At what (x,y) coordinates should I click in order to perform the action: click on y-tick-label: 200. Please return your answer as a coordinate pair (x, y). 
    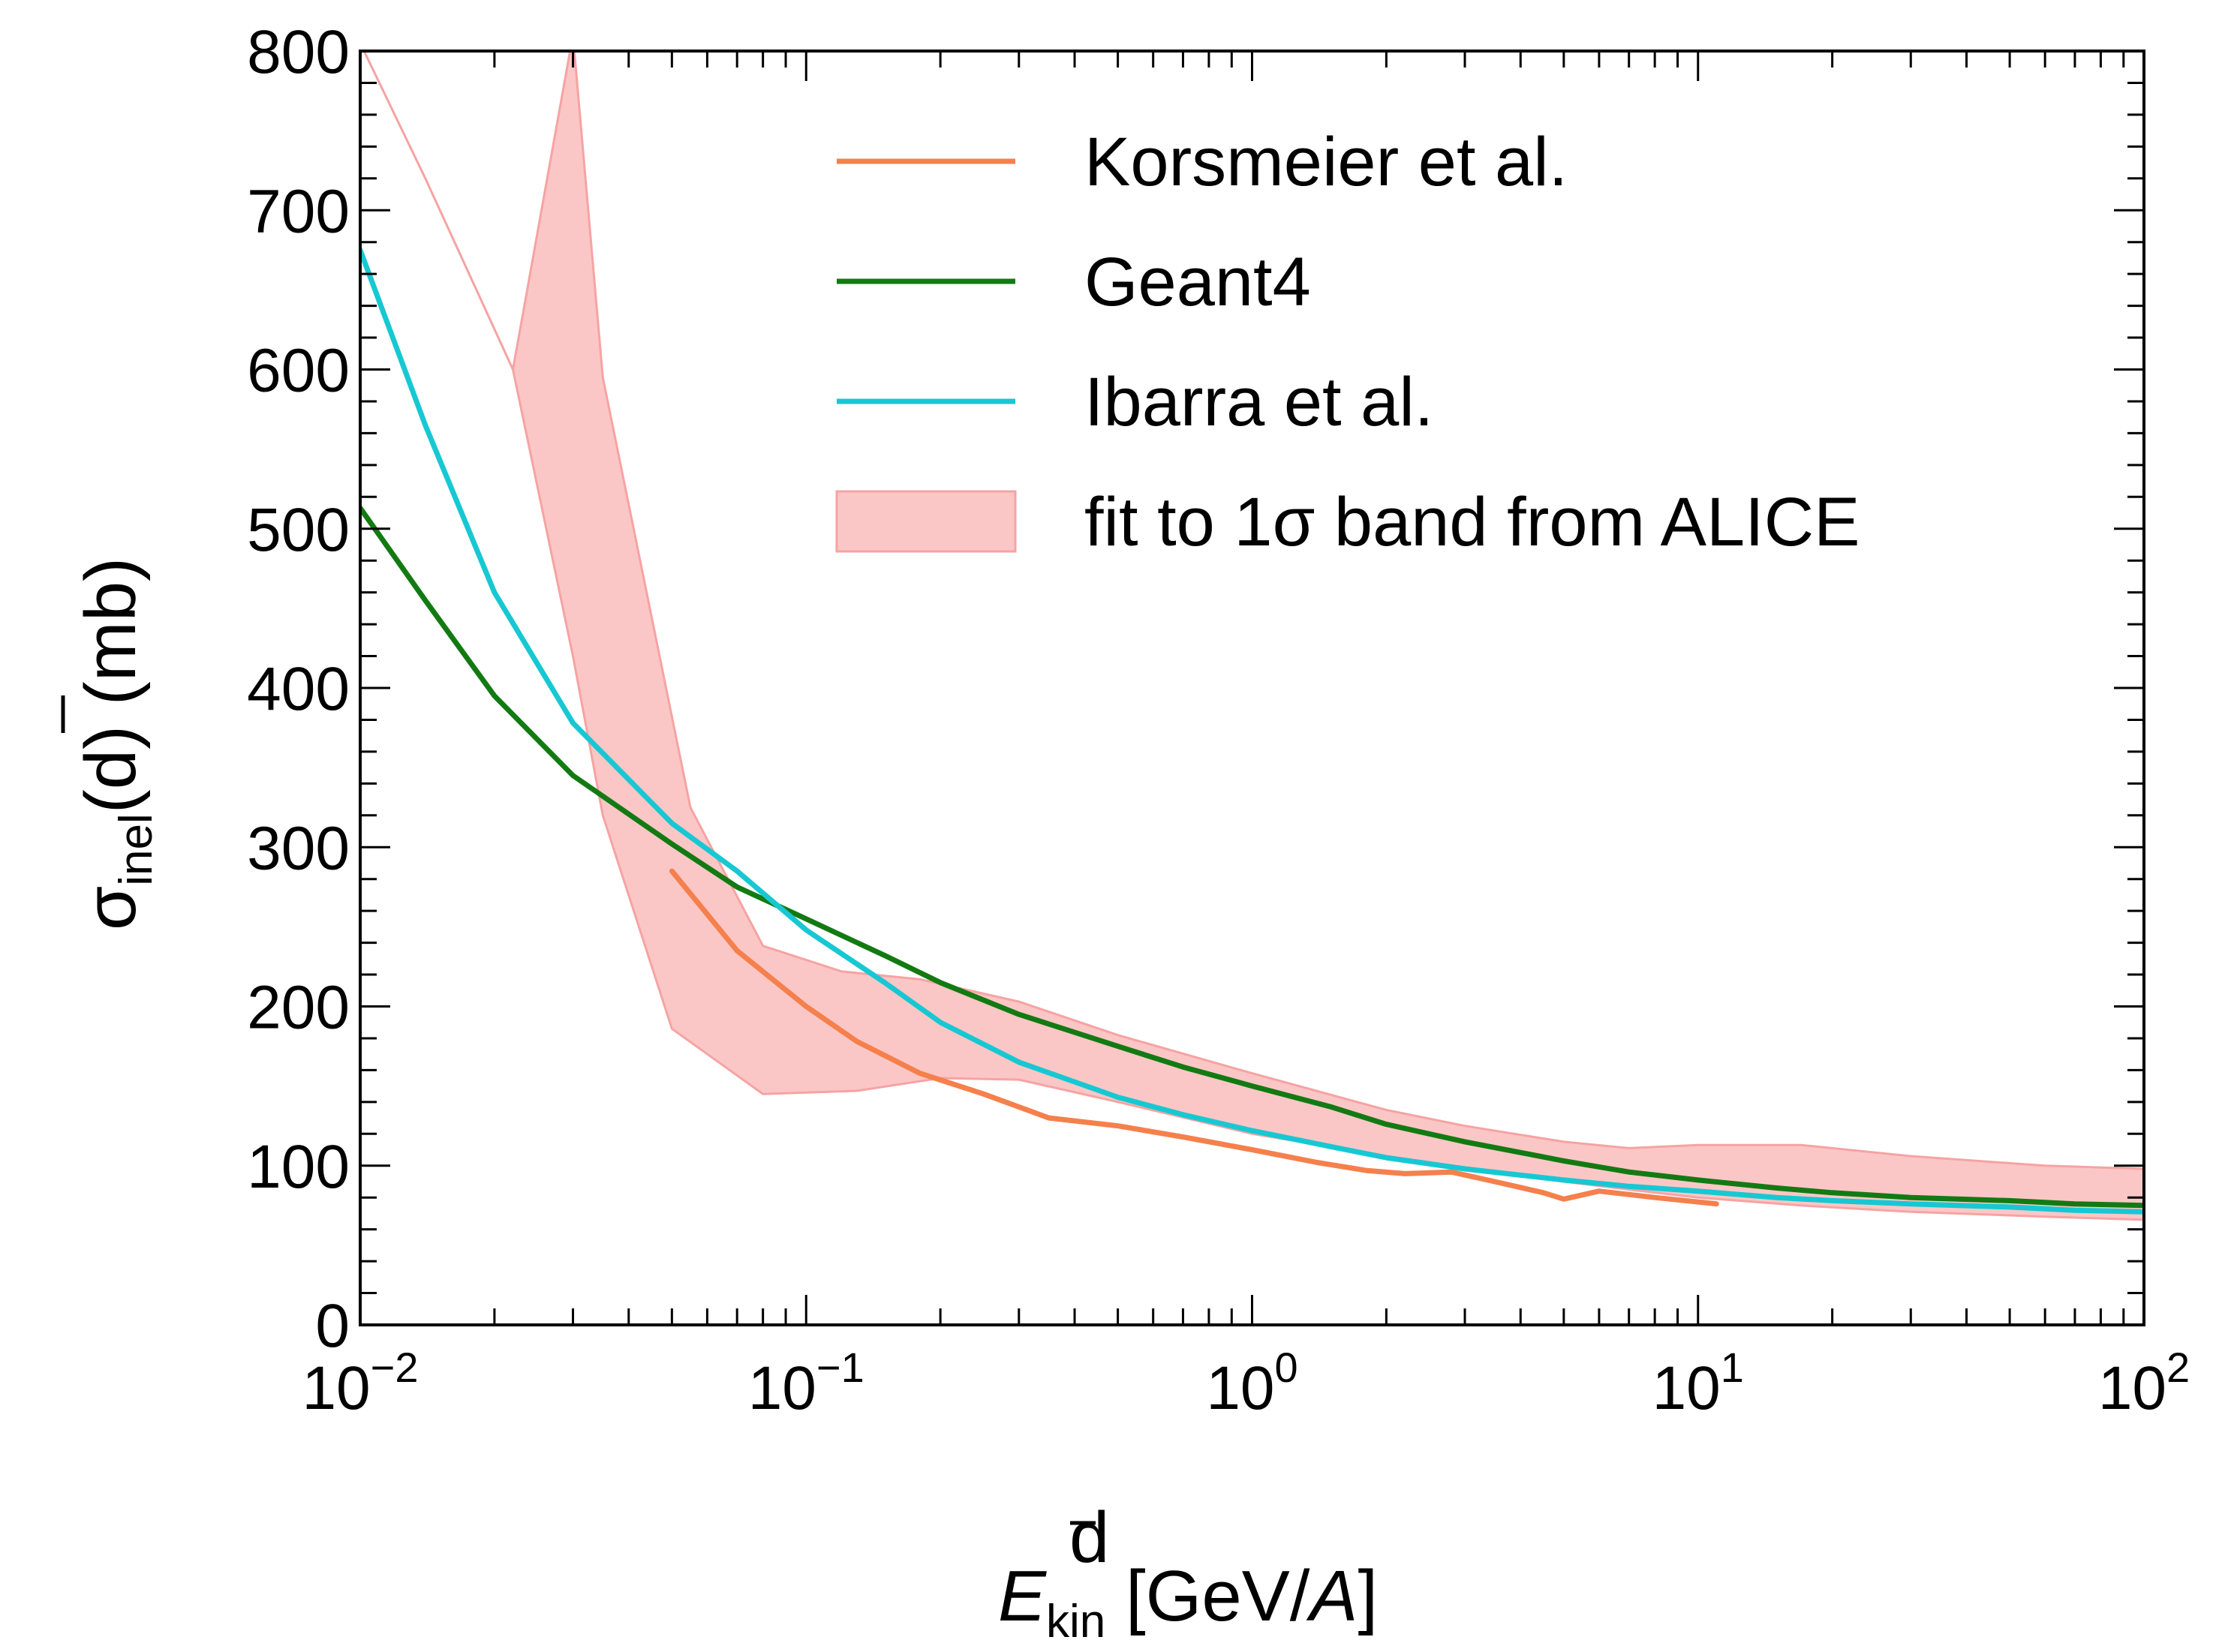
    Looking at the image, I should click on (298, 1008).